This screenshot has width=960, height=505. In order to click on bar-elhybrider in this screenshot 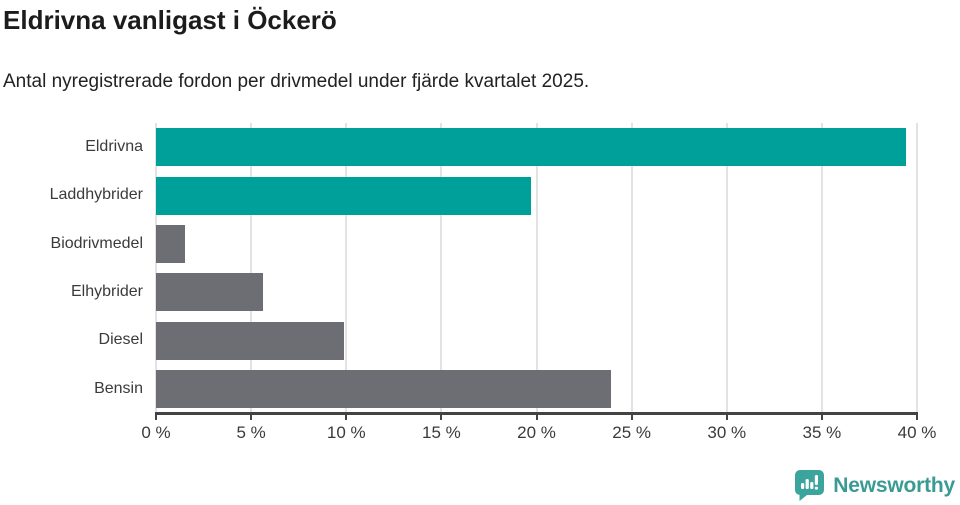, I will do `click(209, 292)`.